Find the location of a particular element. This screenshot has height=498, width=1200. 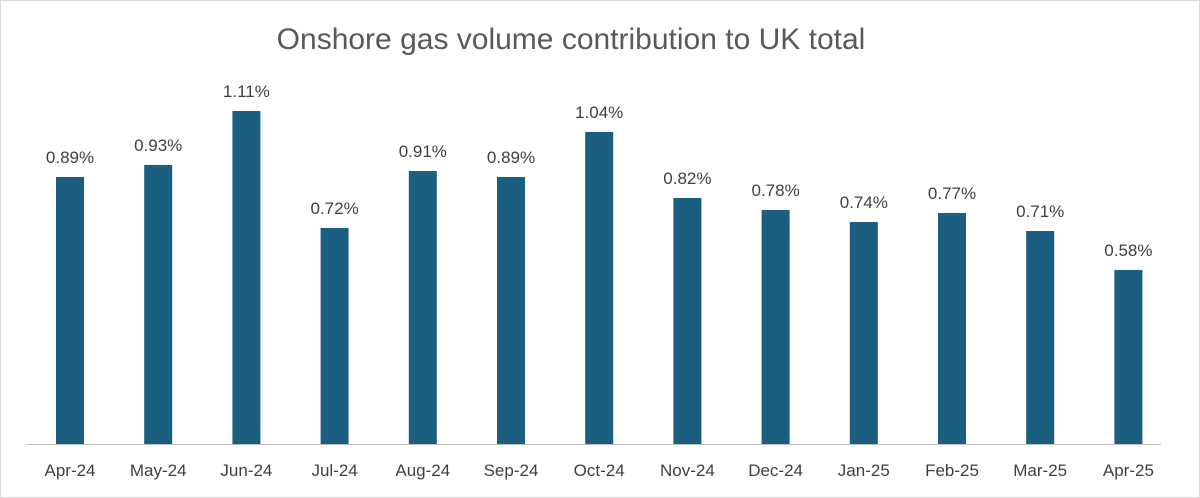

x-tick-label-dec-24: Dec-24 is located at coordinates (775, 470).